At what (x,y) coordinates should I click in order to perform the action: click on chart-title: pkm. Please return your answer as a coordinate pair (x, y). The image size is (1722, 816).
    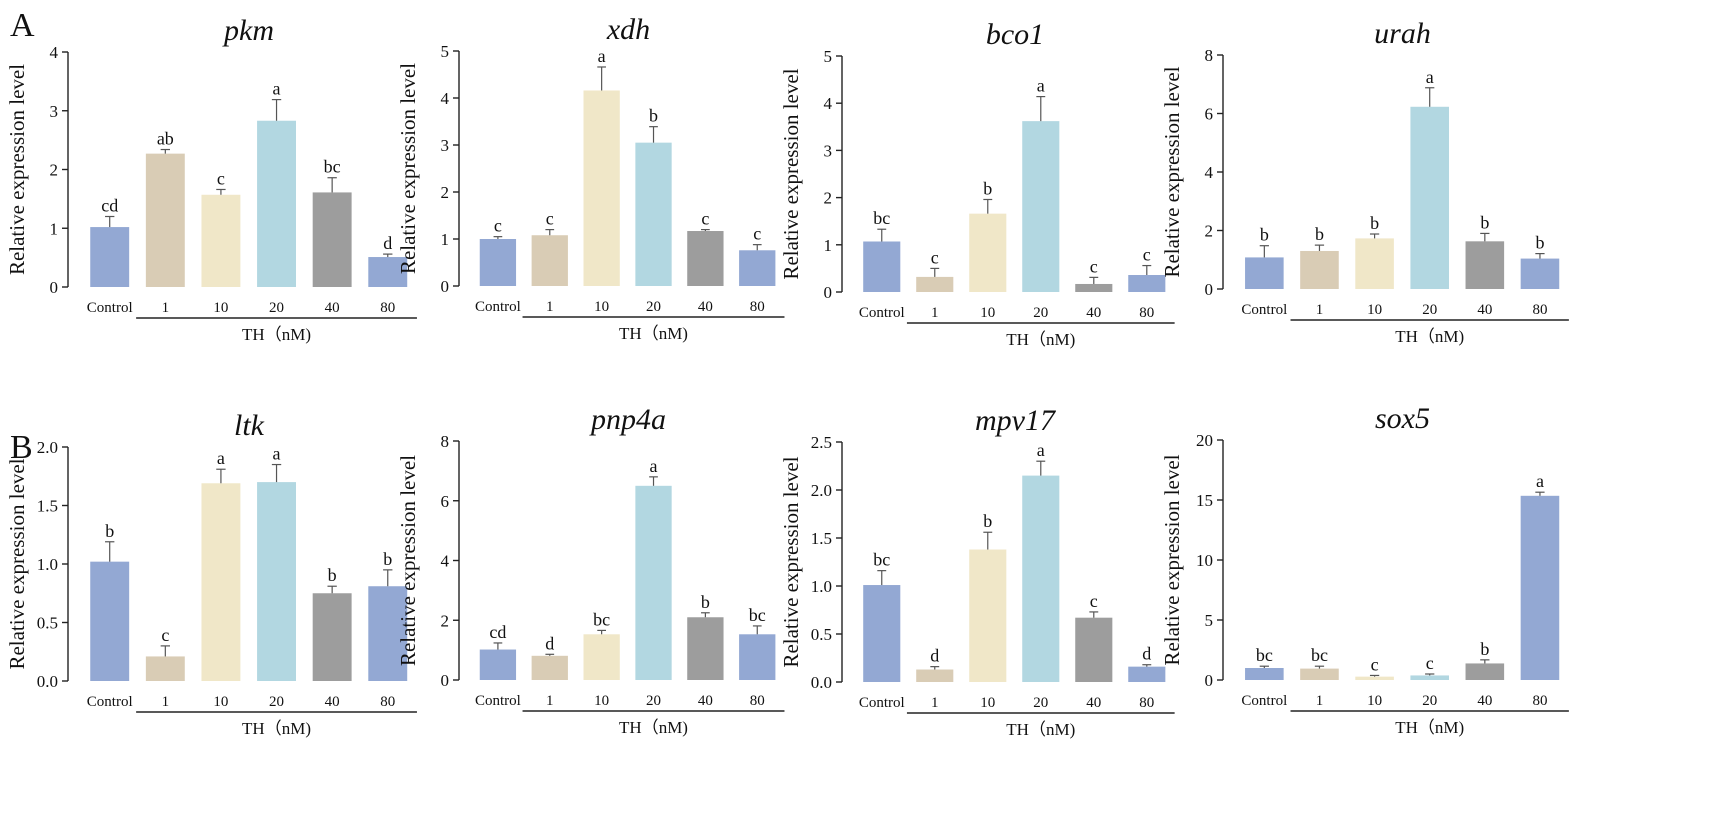
    Looking at the image, I should click on (248, 30).